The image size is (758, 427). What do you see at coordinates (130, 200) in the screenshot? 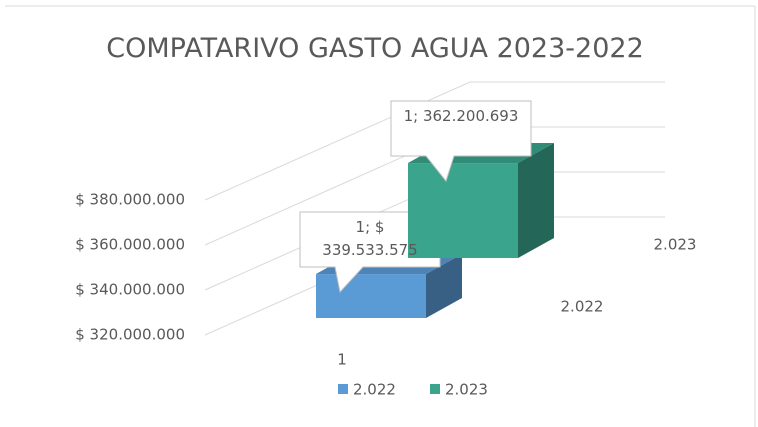
I see `y-tick-label: $ 380.000.000` at bounding box center [130, 200].